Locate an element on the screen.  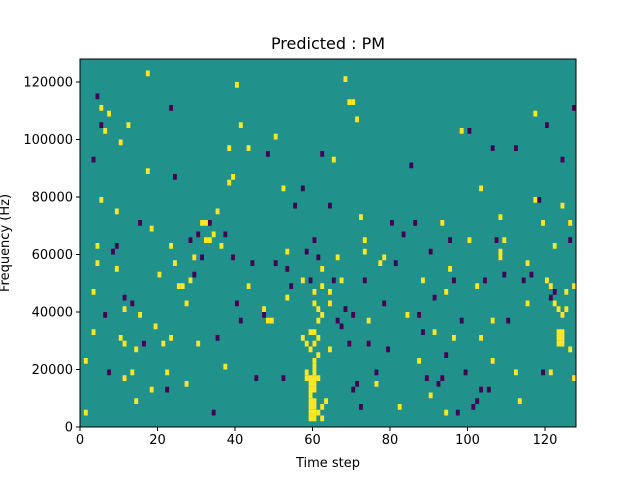
x-tick-label: 80 is located at coordinates (390, 440).